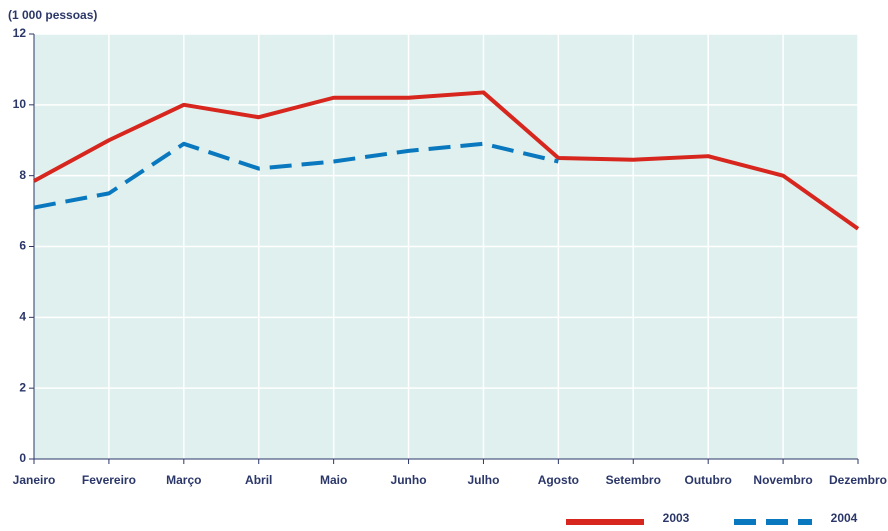 The height and width of the screenshot is (531, 888). Describe the element at coordinates (109, 480) in the screenshot. I see `x-tick-label: Fevereiro` at that location.